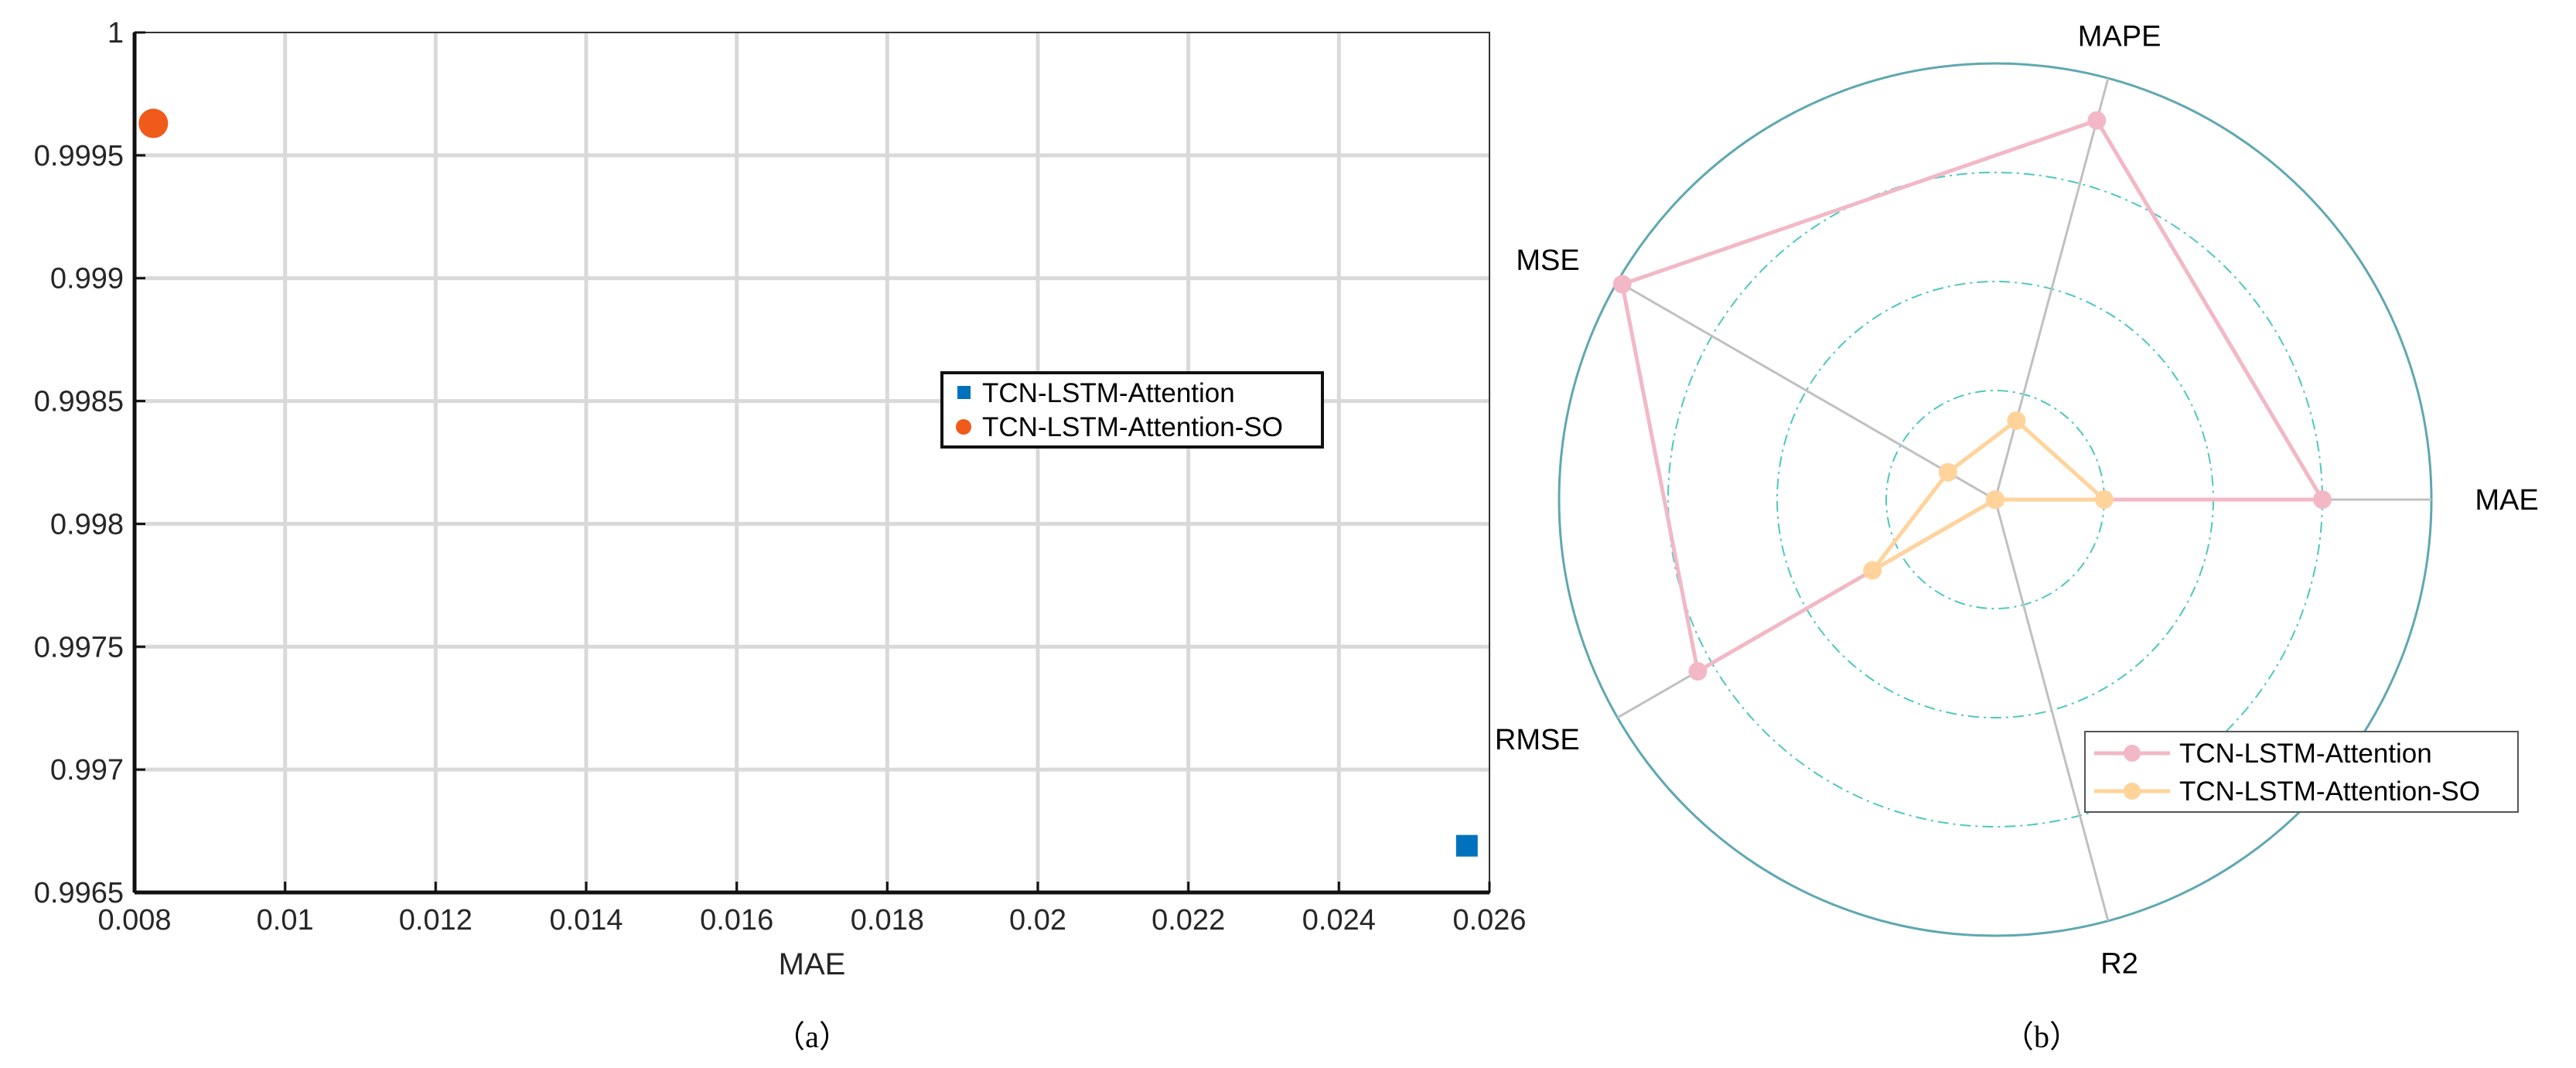 Image resolution: width=2576 pixels, height=1068 pixels. I want to click on y-tick-label: 0.9995, so click(79, 156).